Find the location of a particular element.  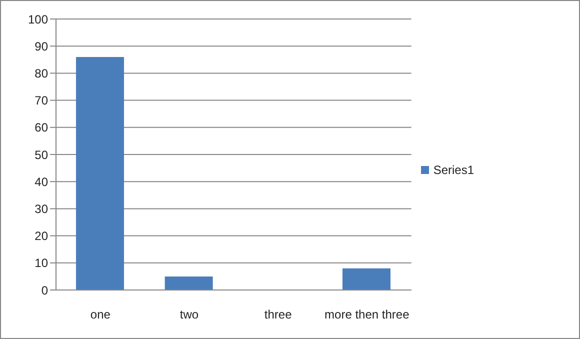

y-tick-label: 100 is located at coordinates (38, 19).